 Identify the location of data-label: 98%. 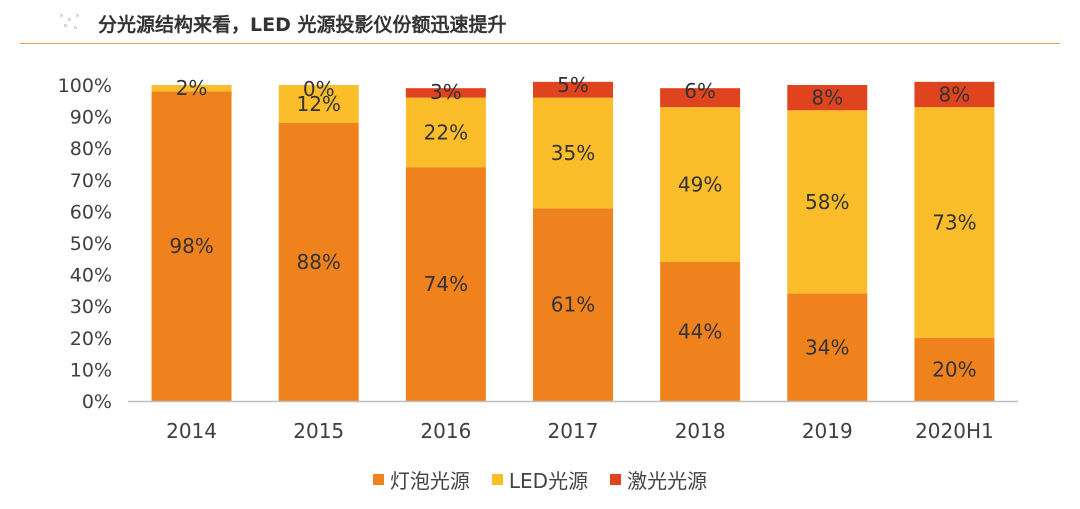
(191, 246).